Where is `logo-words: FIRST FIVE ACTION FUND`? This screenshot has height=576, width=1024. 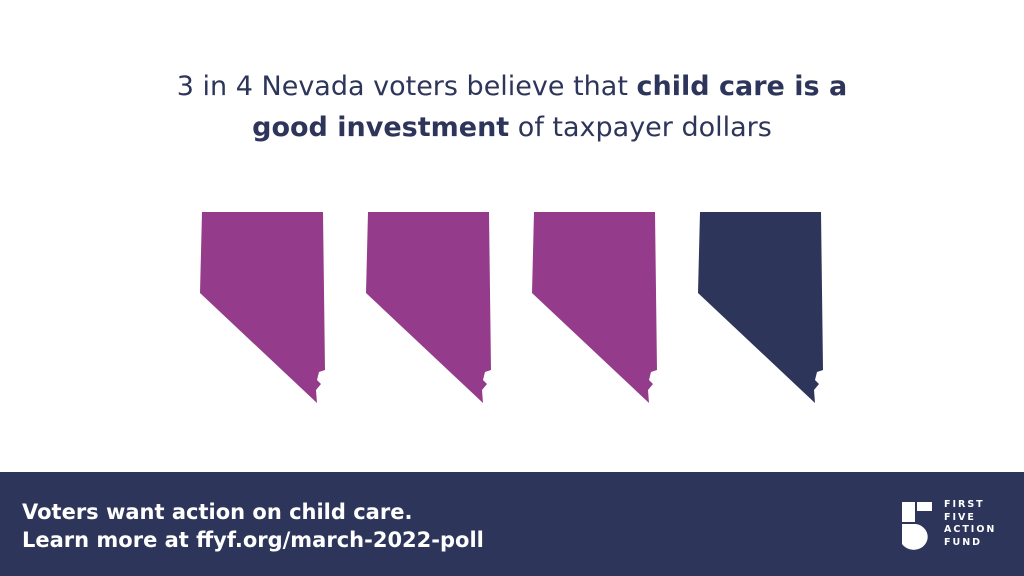 logo-words: FIRST FIVE ACTION FUND is located at coordinates (970, 524).